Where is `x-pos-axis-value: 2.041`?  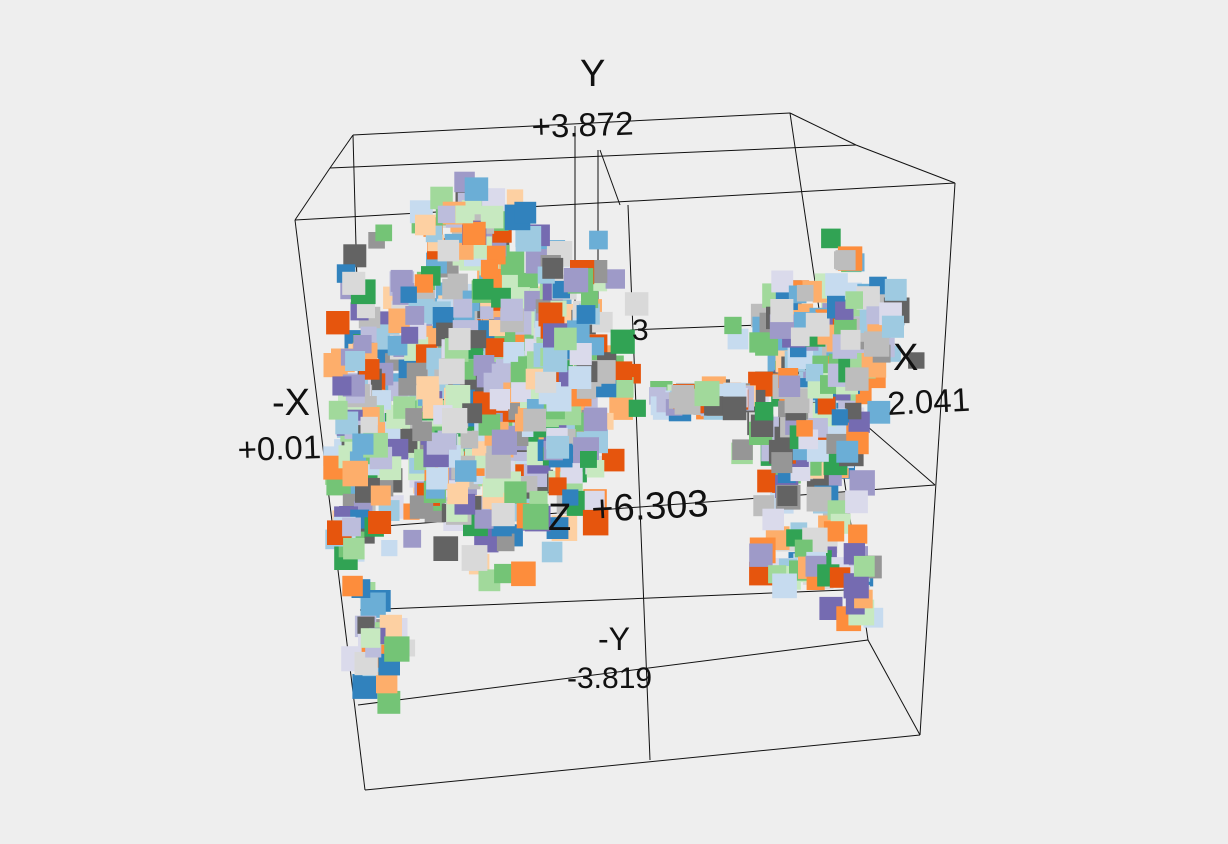 x-pos-axis-value: 2.041 is located at coordinates (928, 401).